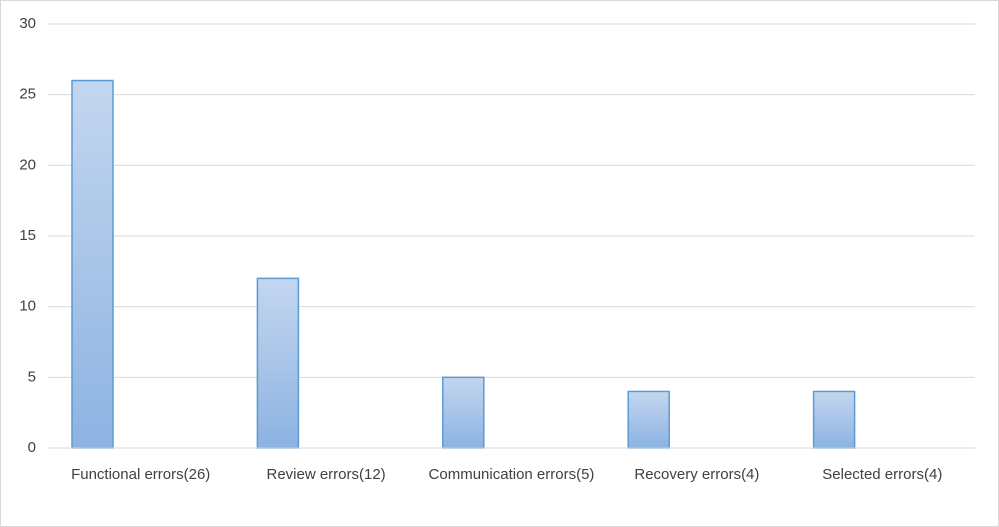 This screenshot has height=527, width=999. Describe the element at coordinates (32, 447) in the screenshot. I see `y-tick-label: 0` at that location.